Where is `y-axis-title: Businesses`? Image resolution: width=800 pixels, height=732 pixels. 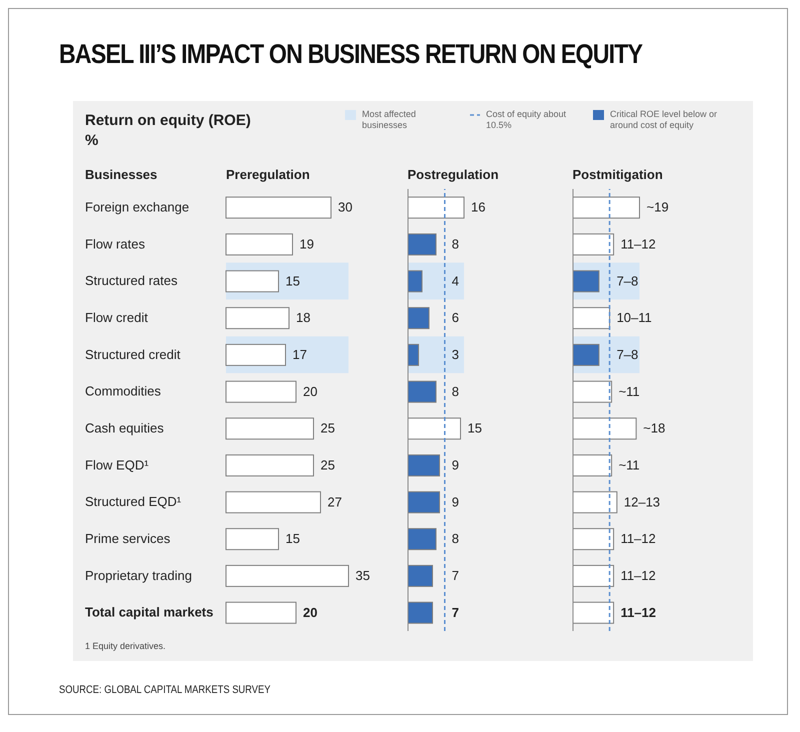 y-axis-title: Businesses is located at coordinates (121, 174).